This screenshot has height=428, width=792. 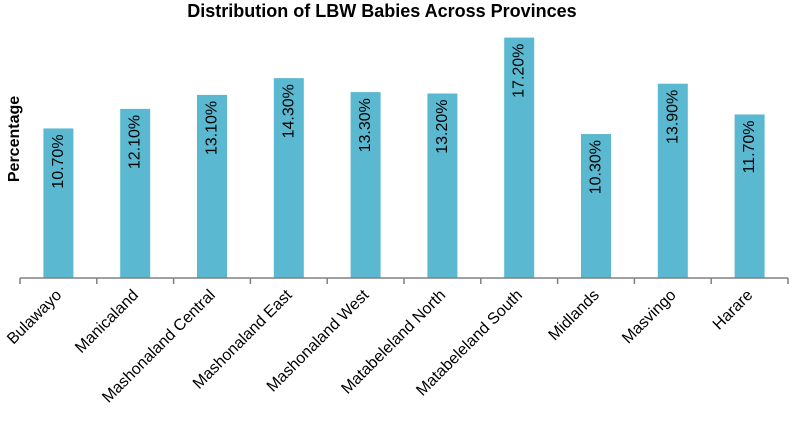 I want to click on data-label-mashonaland-central: 13.10%, so click(x=212, y=128).